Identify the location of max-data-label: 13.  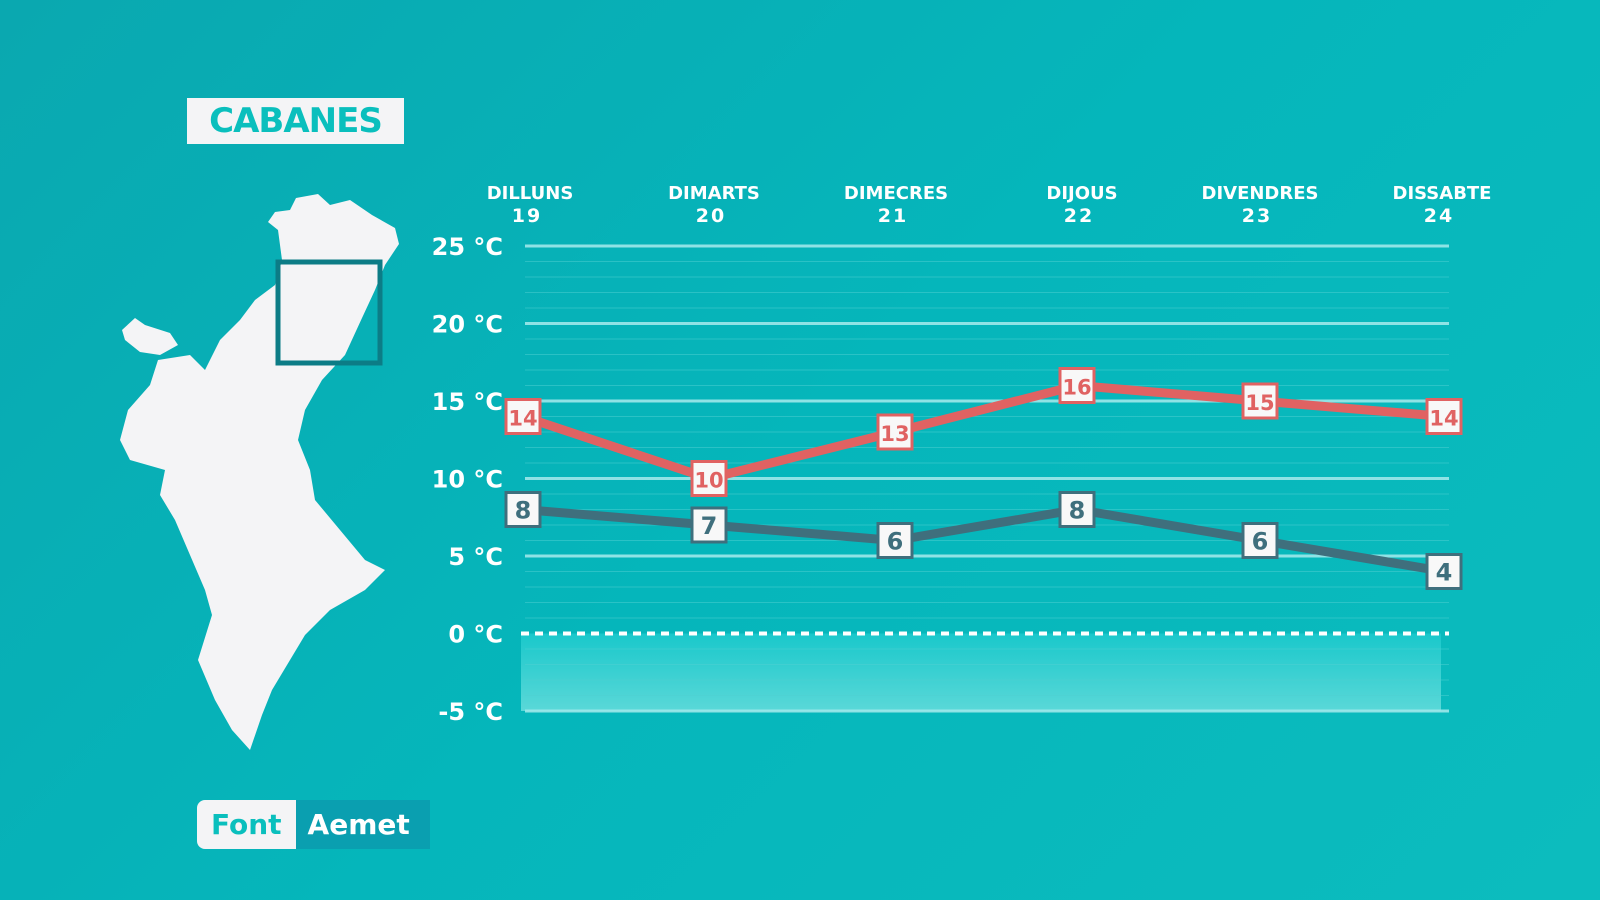
(894, 434).